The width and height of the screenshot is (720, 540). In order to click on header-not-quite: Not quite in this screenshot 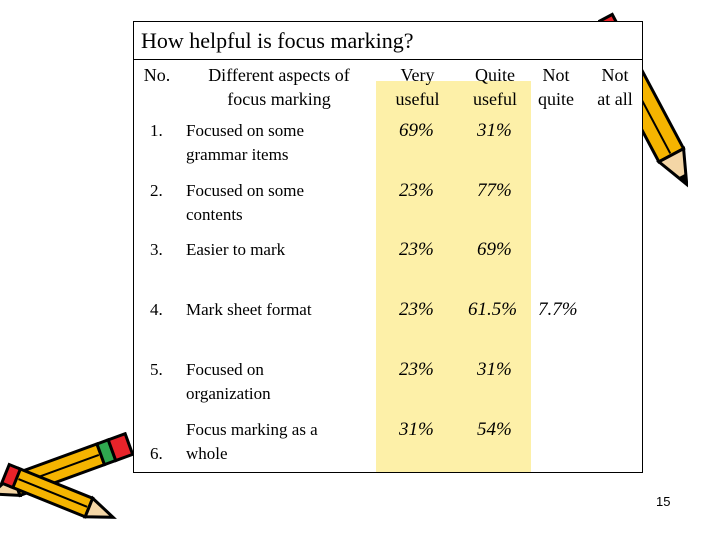, I will do `click(556, 87)`.